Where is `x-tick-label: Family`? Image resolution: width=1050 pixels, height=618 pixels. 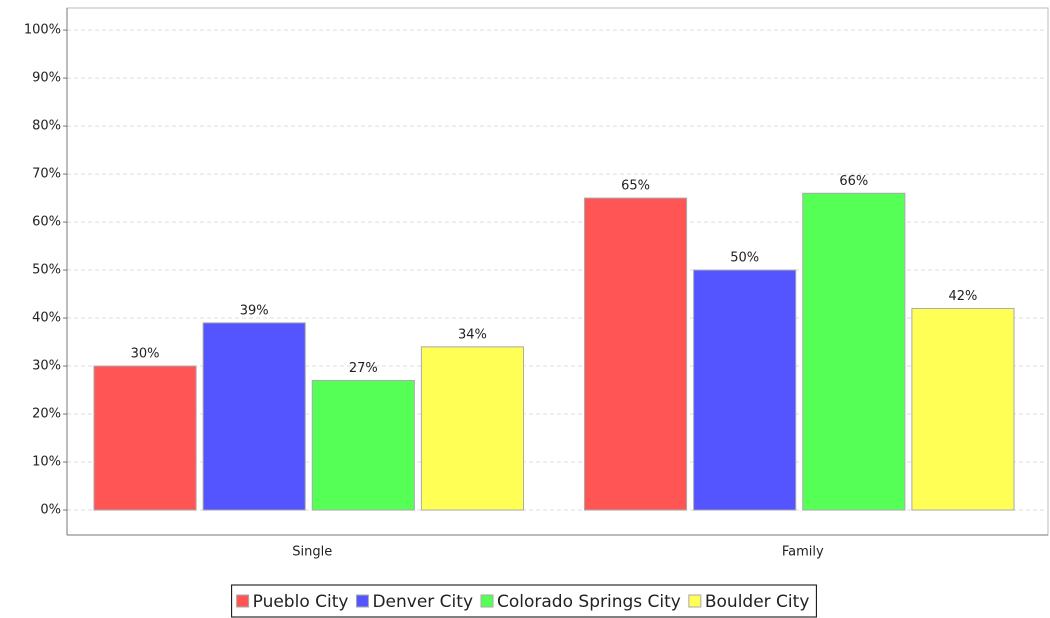 x-tick-label: Family is located at coordinates (803, 552).